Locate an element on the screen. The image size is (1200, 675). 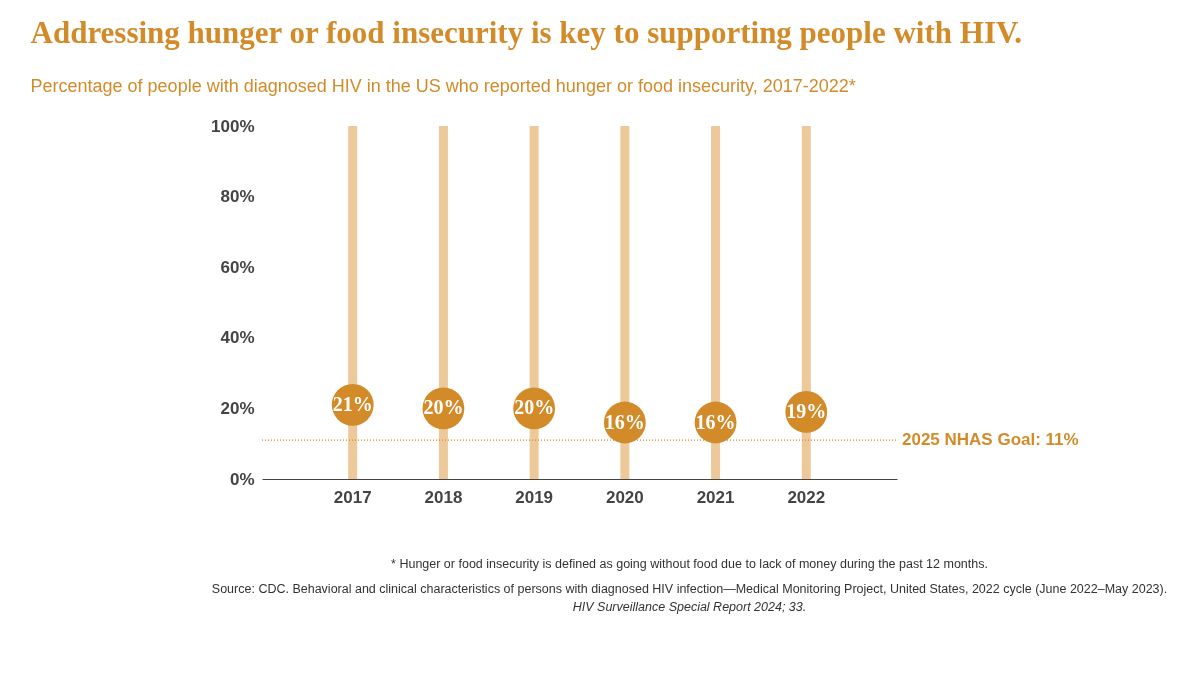
y-tick-label: 60% is located at coordinates (237, 267).